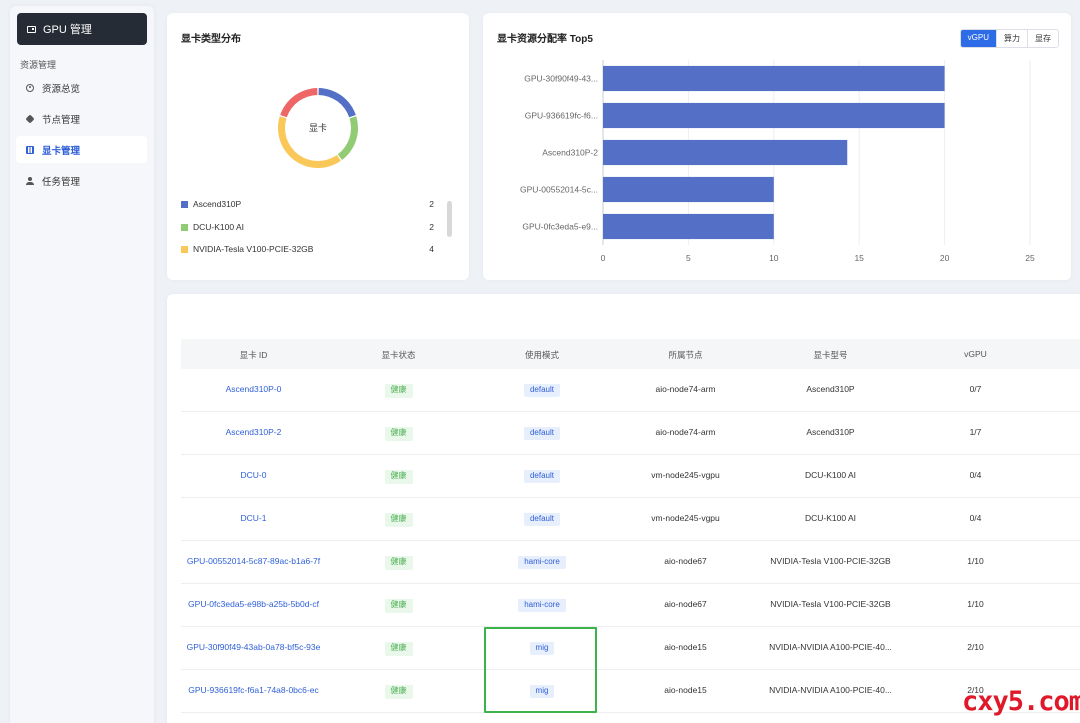 This screenshot has height=723, width=1080. I want to click on gpu-id-link: DCU-0, so click(253, 475).